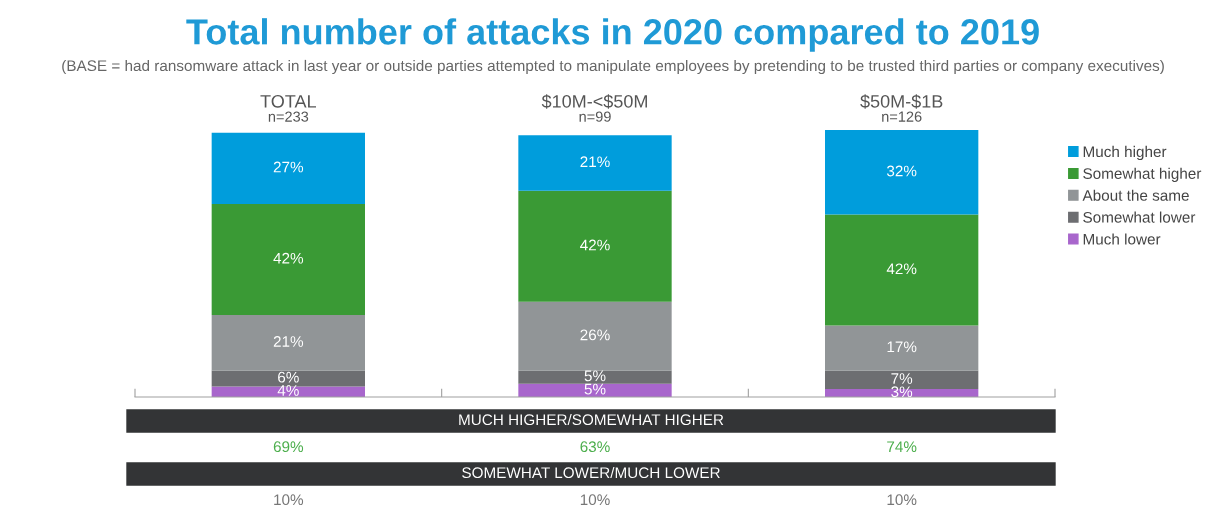 Image resolution: width=1226 pixels, height=515 pixels. I want to click on chart-subtitle: (BASE = had ransomware attack in last year or outside parties attempted to manipulate employees by pretending to be trusted third parties or company executives), so click(613, 67).